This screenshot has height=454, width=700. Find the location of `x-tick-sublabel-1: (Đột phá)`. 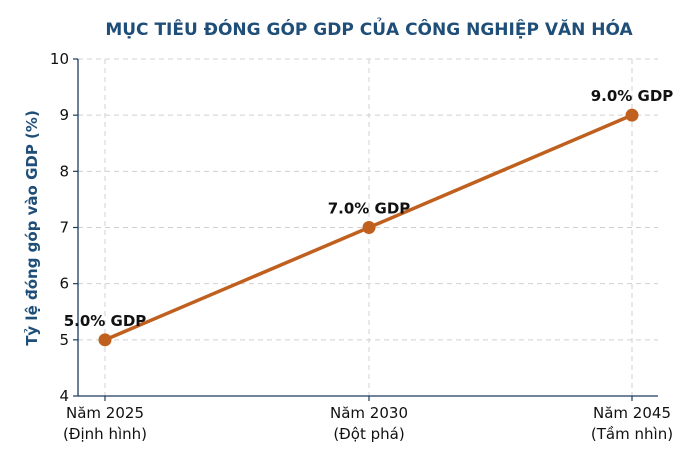

x-tick-sublabel-1: (Đột phá) is located at coordinates (368, 434).